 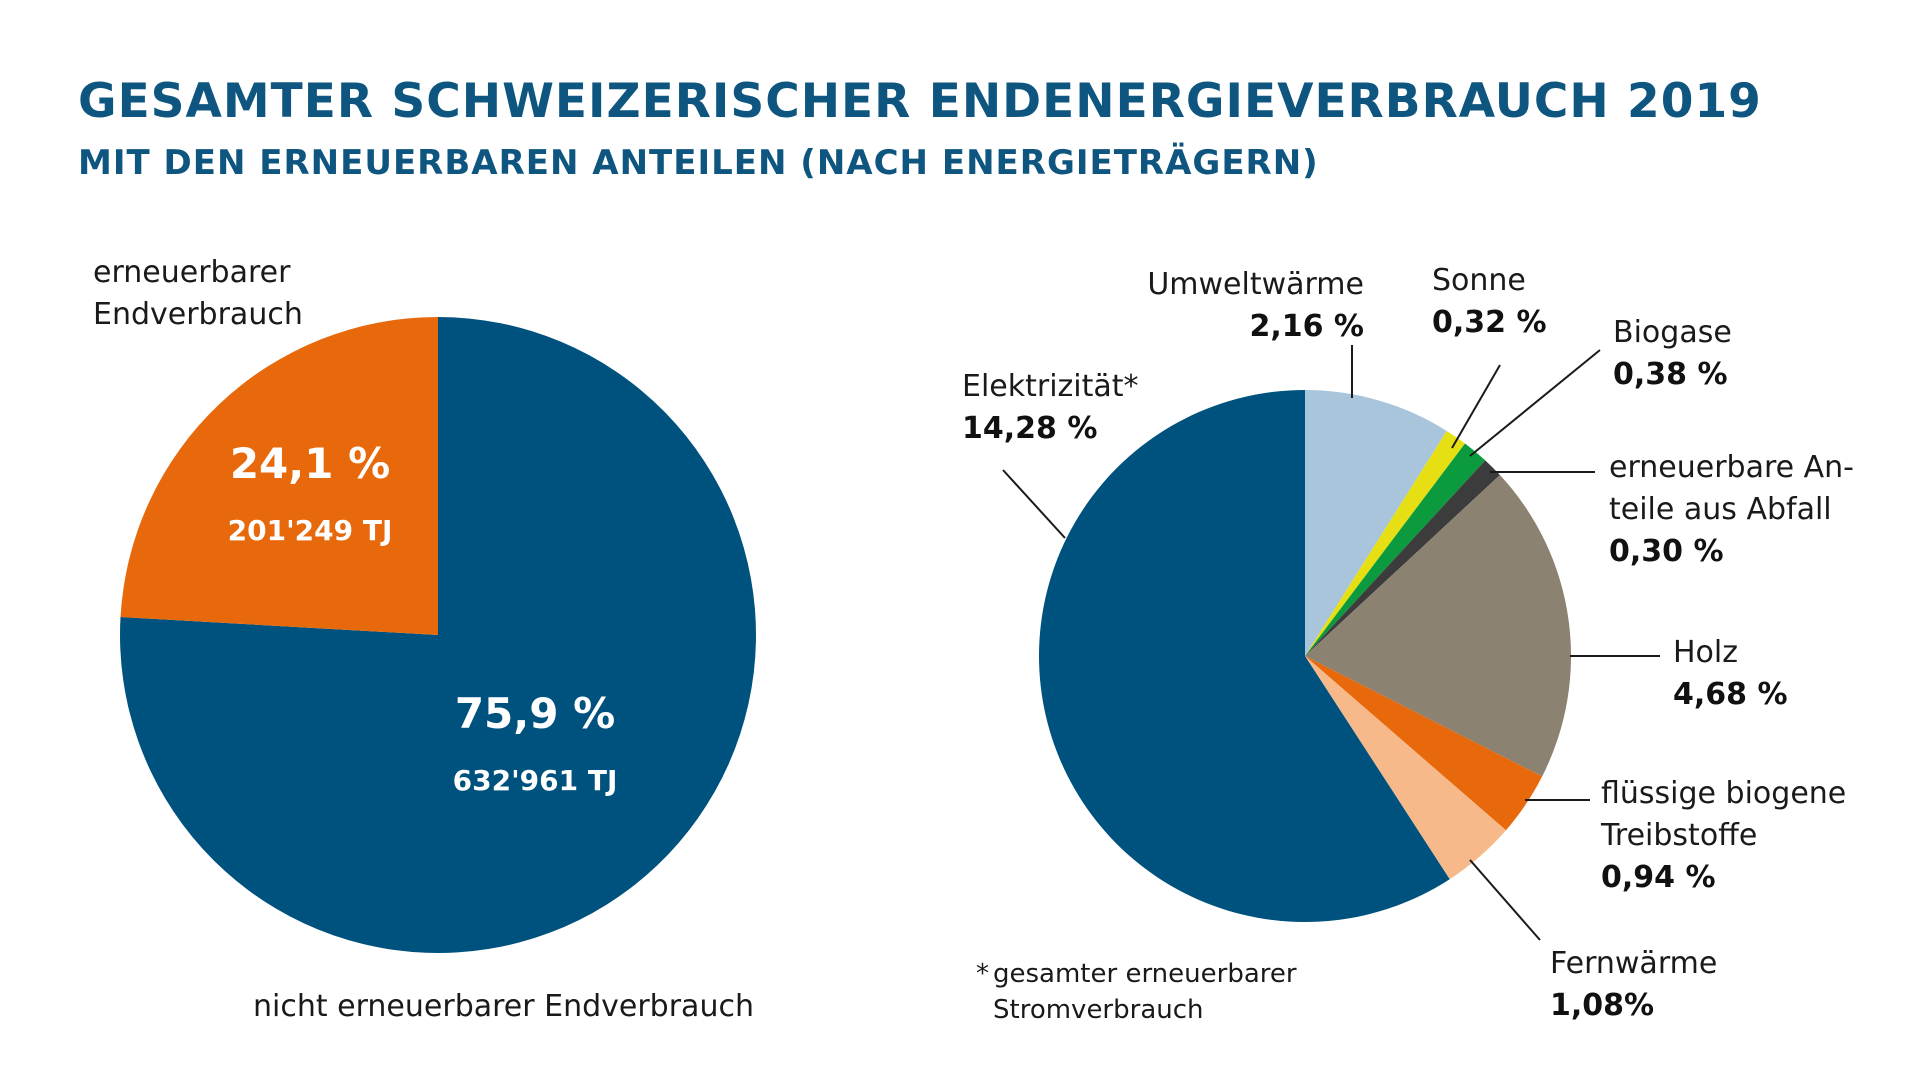 What do you see at coordinates (1385, 543) in the screenshot?
I see `pie-slice-sonne` at bounding box center [1385, 543].